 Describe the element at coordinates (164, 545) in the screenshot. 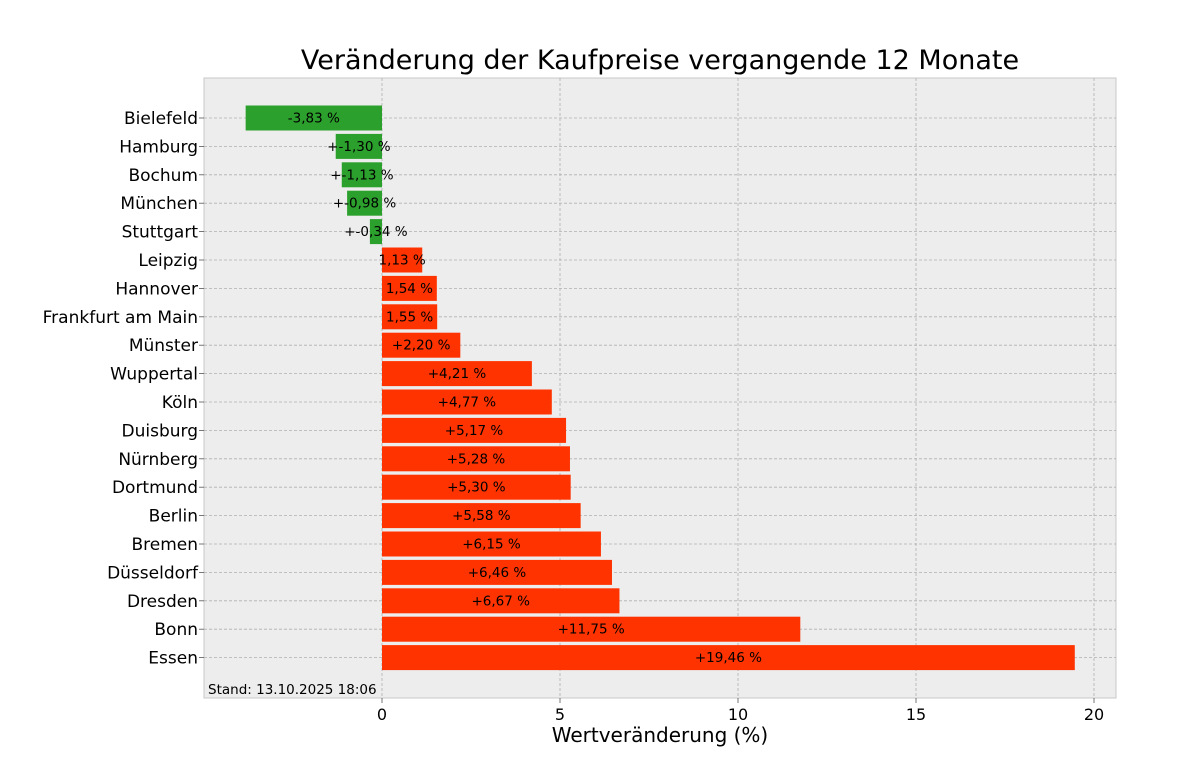

I see `category-label: Bremen` at that location.